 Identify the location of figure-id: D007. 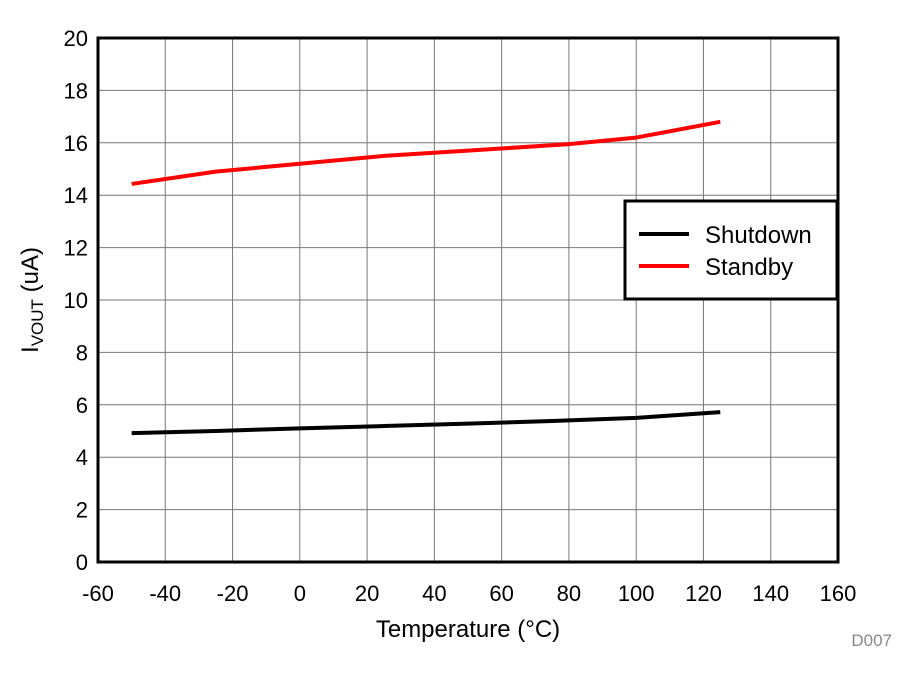
(871, 640).